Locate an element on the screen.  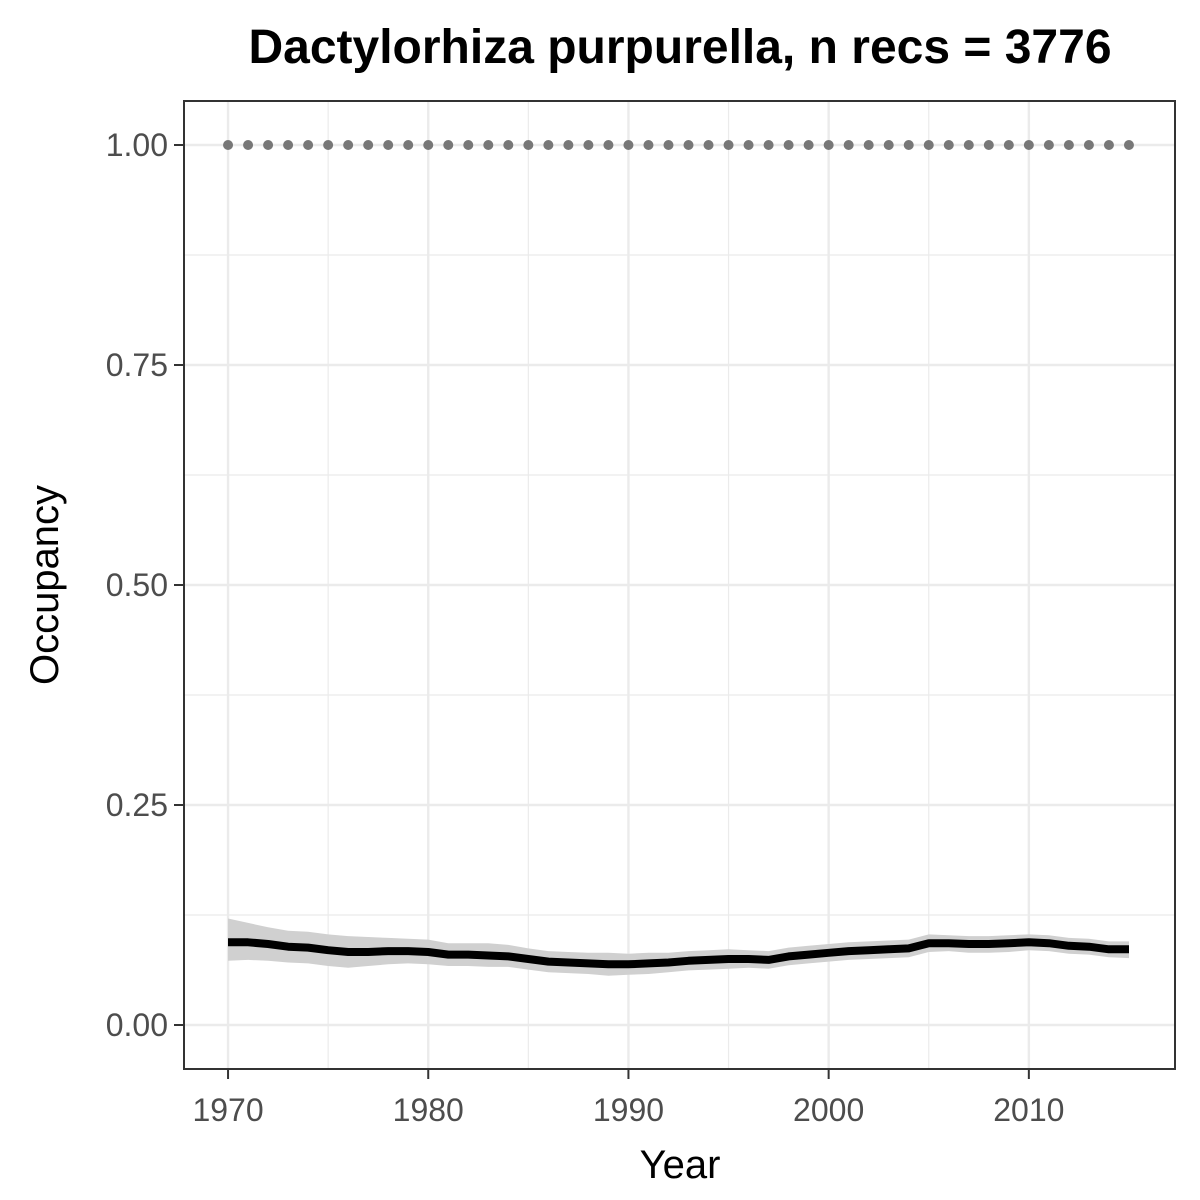
x-axis-title: Year is located at coordinates (680, 1165).